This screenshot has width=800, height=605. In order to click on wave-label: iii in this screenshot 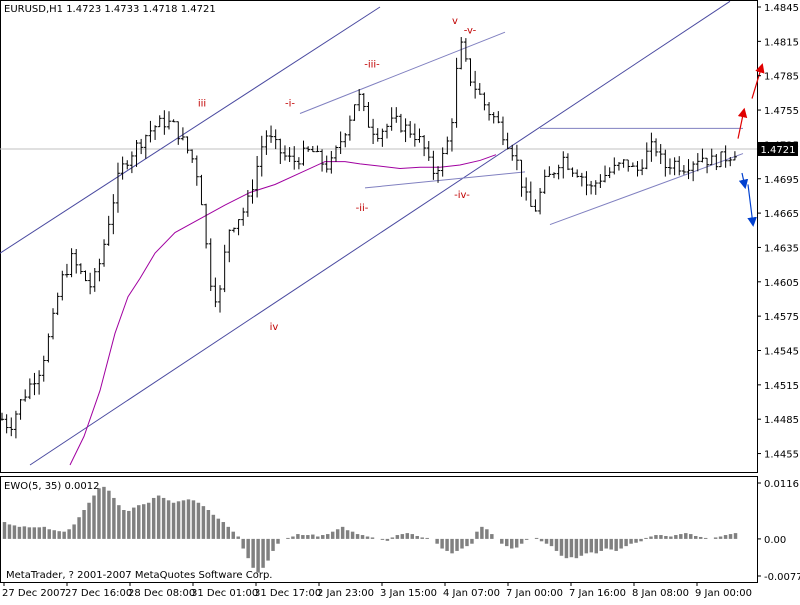, I will do `click(202, 104)`.